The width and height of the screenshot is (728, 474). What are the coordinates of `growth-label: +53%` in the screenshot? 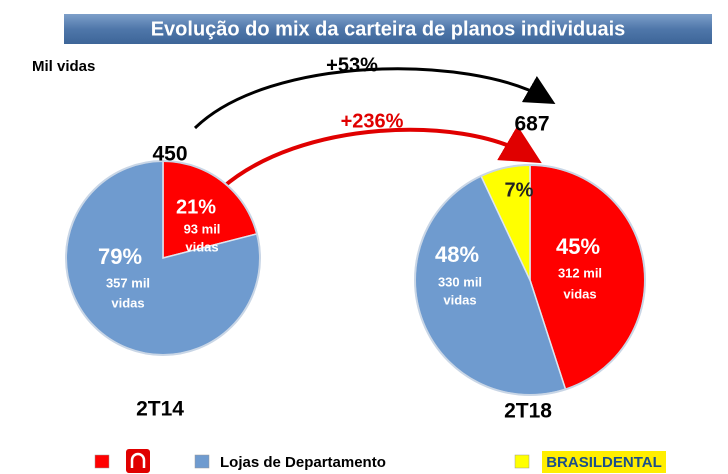 It's located at (352, 65).